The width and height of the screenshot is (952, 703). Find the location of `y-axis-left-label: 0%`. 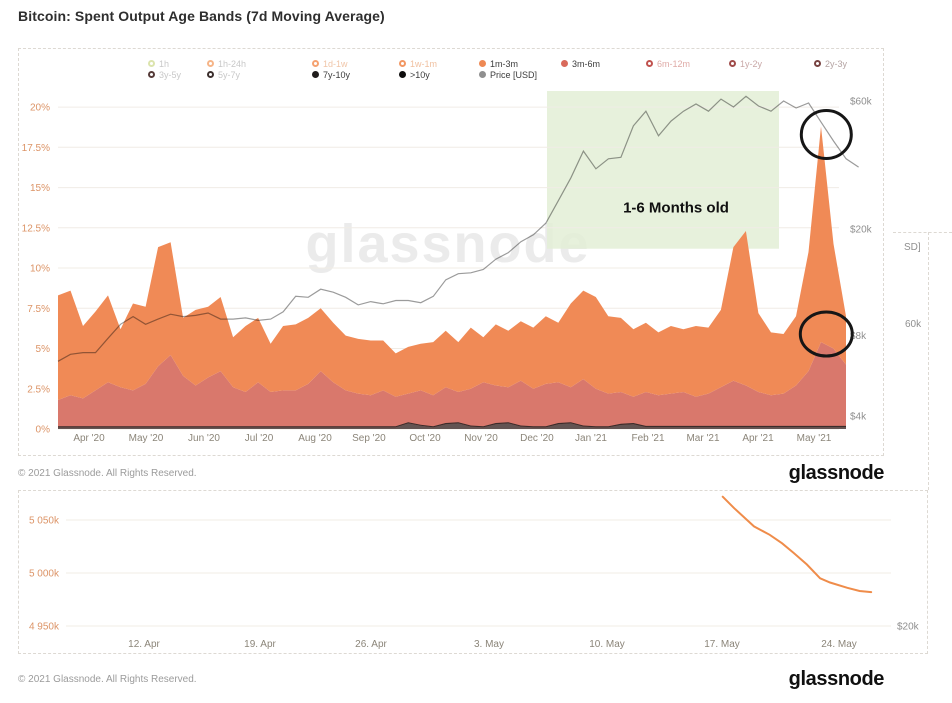

y-axis-left-label: 0% is located at coordinates (43, 430).